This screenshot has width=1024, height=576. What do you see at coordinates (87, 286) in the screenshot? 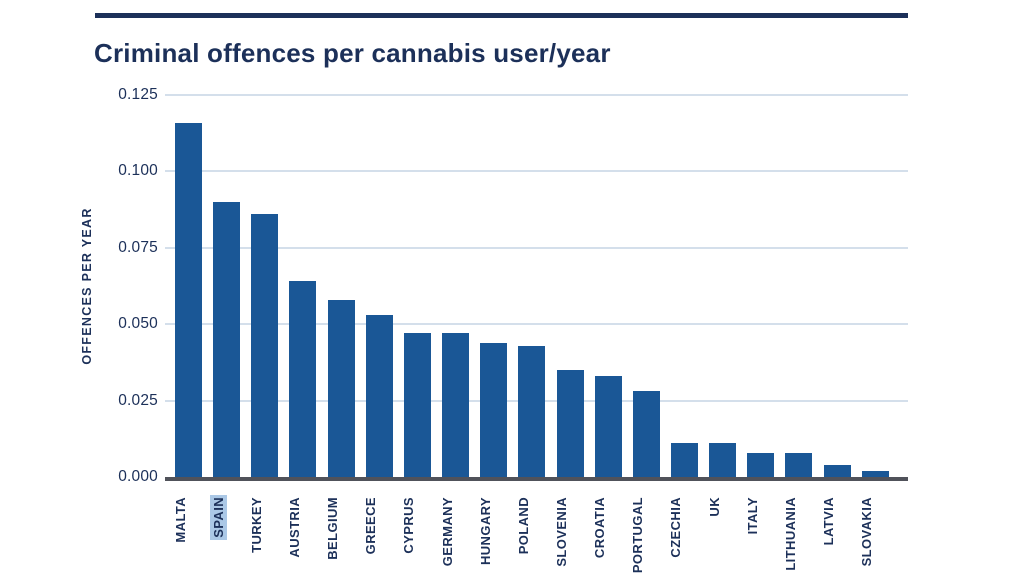
I see `y-axis-title: OFFENCES PER YEAR` at bounding box center [87, 286].